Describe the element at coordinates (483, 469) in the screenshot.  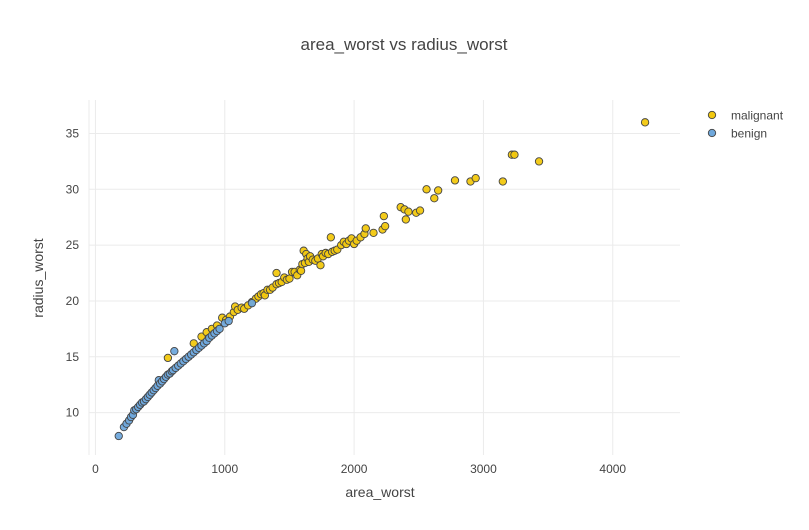
I see `x-tick-label: 3000` at that location.